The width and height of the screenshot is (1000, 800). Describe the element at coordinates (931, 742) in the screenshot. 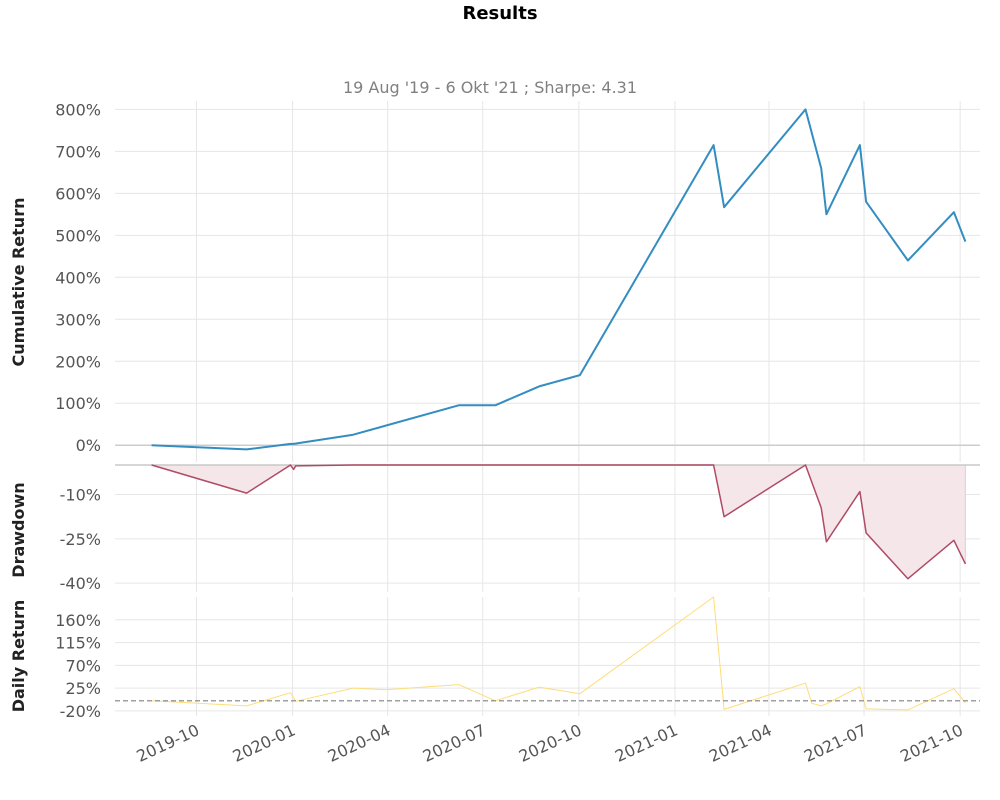

I see `xtick-label: 2021-10` at that location.